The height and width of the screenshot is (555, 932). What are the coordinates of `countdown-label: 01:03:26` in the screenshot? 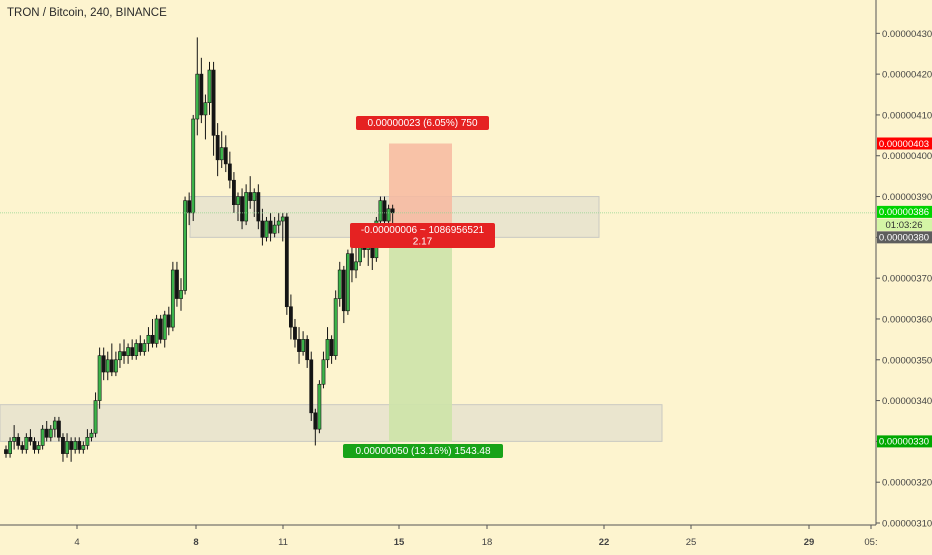 It's located at (904, 225).